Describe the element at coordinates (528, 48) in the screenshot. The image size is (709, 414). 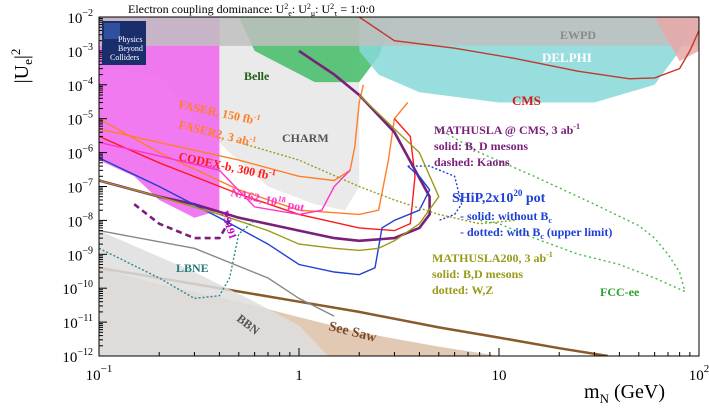
I see `curve-cms` at that location.